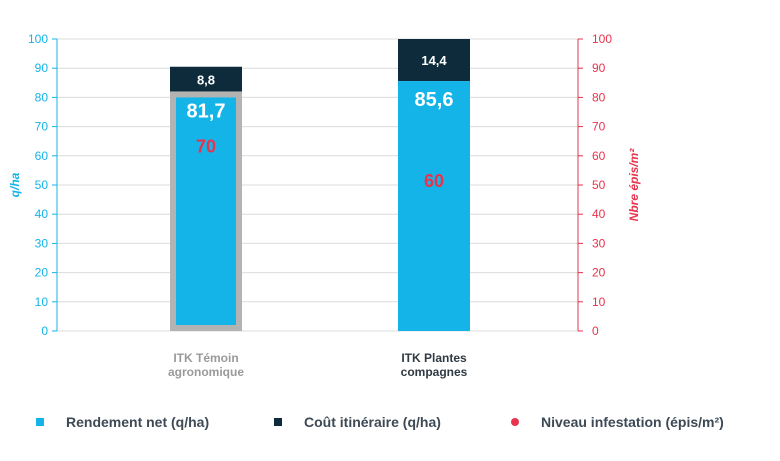 The image size is (780, 461). What do you see at coordinates (595, 331) in the screenshot?
I see `right-tick-label: 0` at bounding box center [595, 331].